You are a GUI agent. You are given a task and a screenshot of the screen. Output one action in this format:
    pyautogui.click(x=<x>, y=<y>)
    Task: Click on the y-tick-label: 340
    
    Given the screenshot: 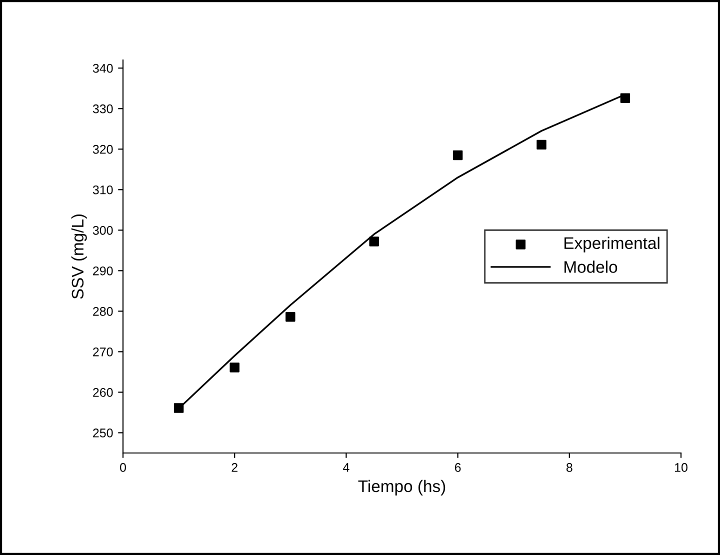 What is the action you would take?
    pyautogui.click(x=102, y=68)
    